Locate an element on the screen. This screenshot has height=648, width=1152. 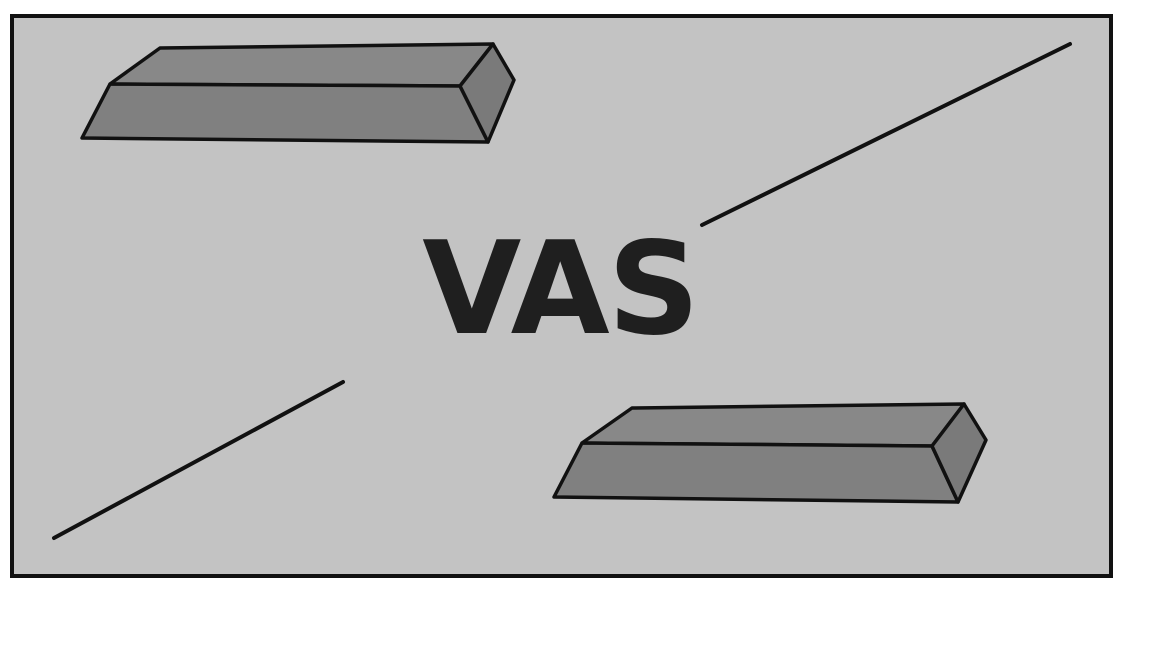
bar-top-left-front-face is located at coordinates (285, 113).